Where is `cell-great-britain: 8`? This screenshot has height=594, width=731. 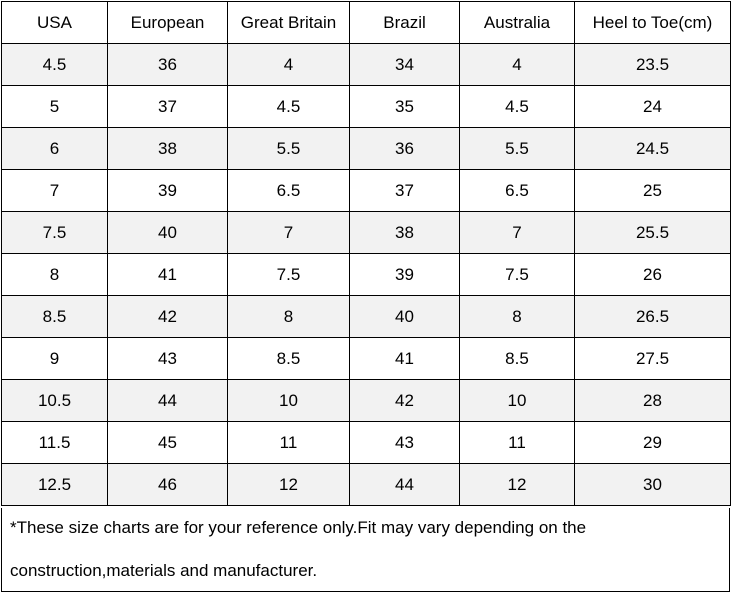
cell-great-britain: 8 is located at coordinates (288, 316).